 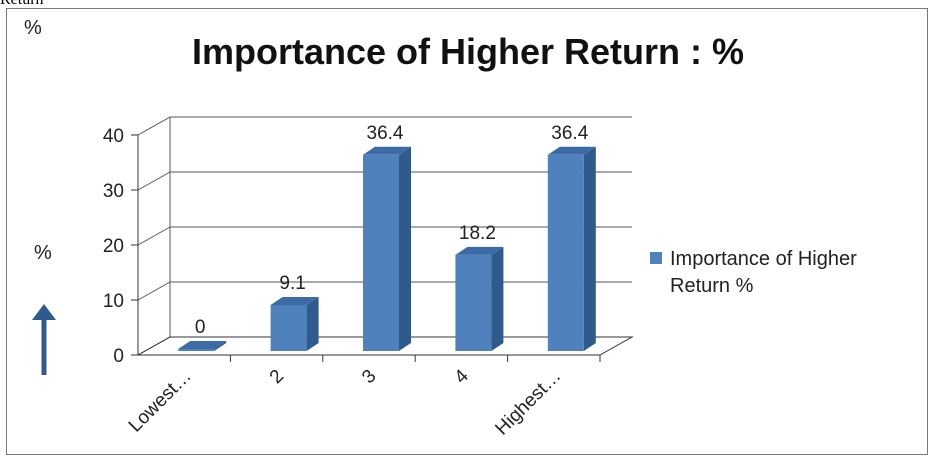 I want to click on legend: Importance of Higher Return %, so click(x=787, y=273).